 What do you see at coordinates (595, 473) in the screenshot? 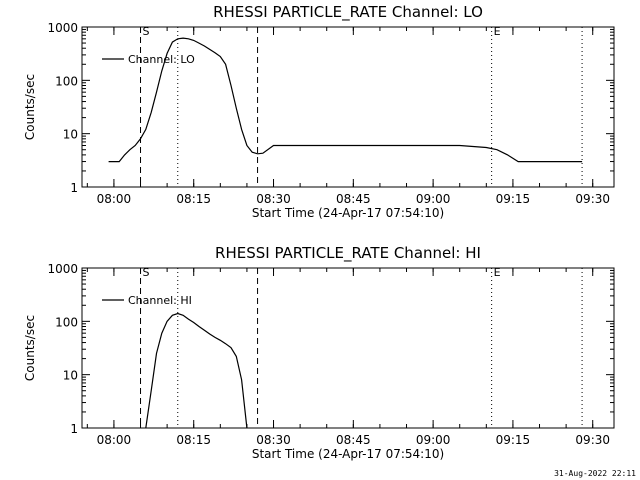
I see `footer-timestamp: 31-Aug-2022 22:11` at bounding box center [595, 473].